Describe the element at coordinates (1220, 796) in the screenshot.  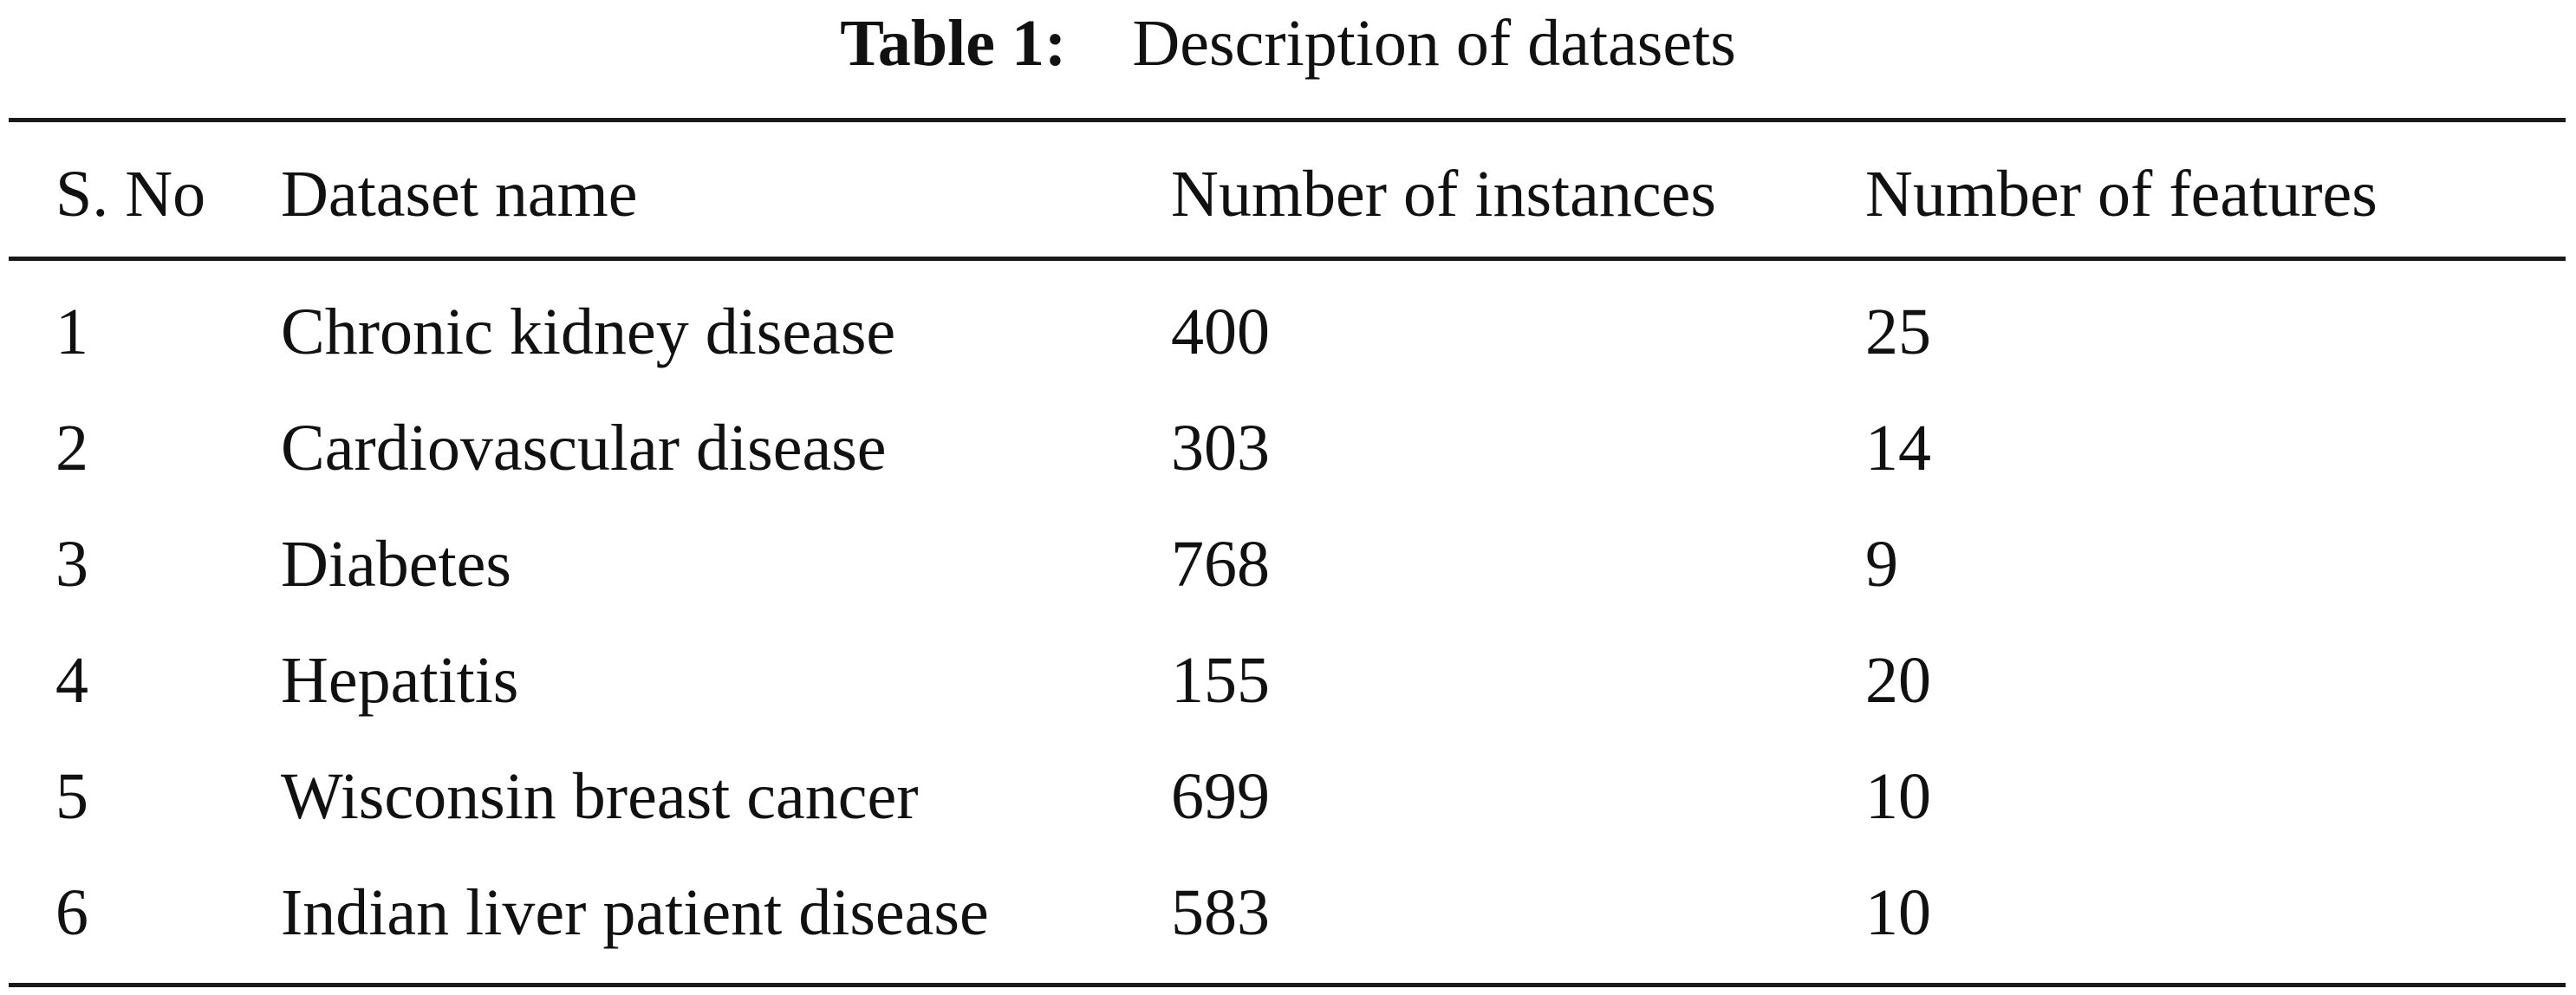
I see `cell-instances: 699` at that location.